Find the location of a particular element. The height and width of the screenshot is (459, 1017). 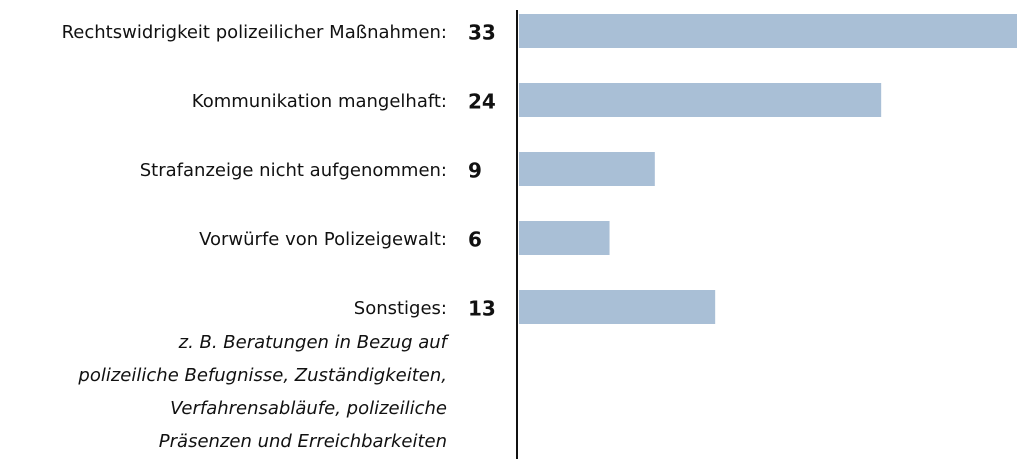

category-label: Vorwürfe von Polizeigewalt: is located at coordinates (323, 239).